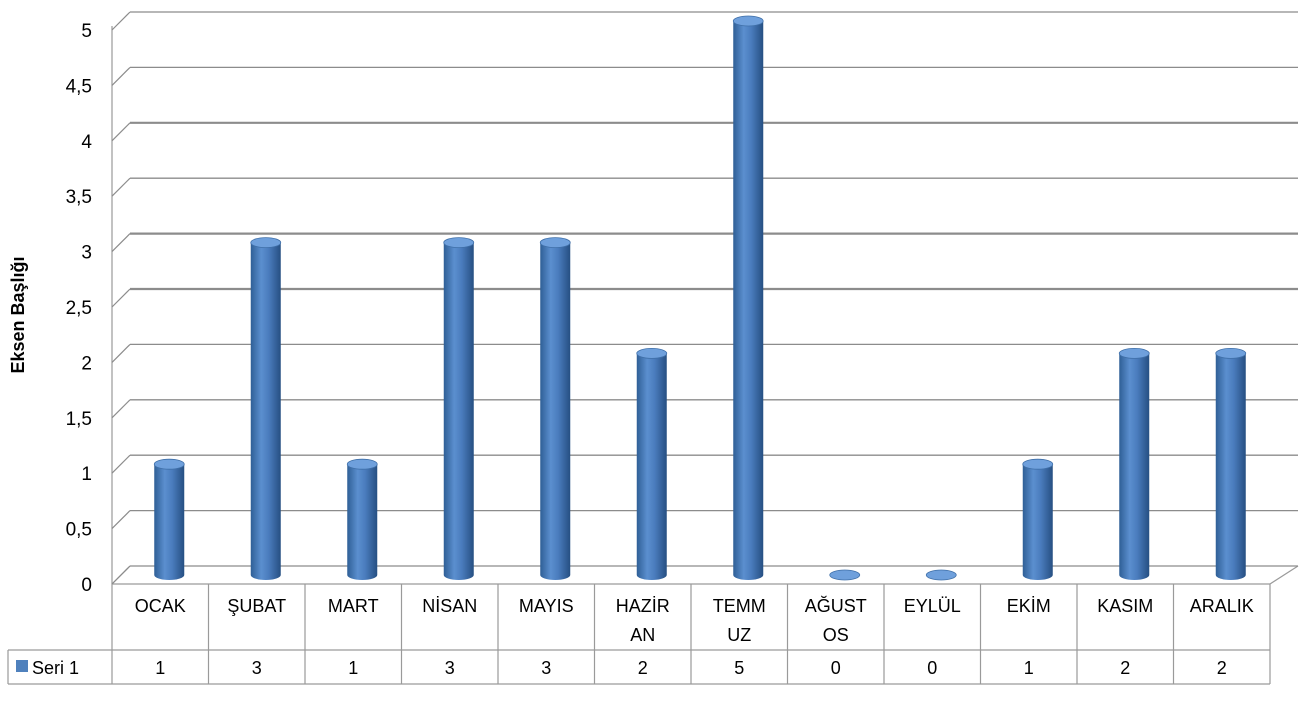 This screenshot has height=702, width=1316. What do you see at coordinates (739, 668) in the screenshot?
I see `data-label: 5` at bounding box center [739, 668].